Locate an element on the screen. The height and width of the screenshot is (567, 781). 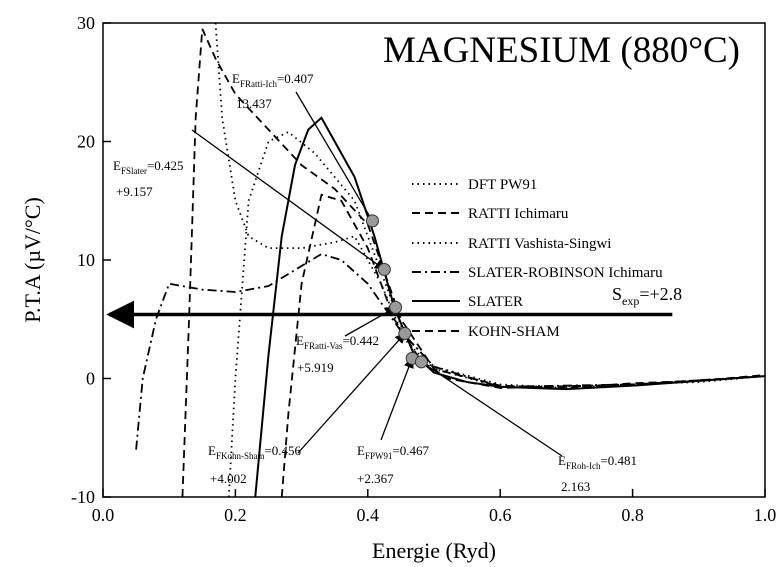
annotation-label: EFKohn-Sham=0.456 is located at coordinates (255, 452).